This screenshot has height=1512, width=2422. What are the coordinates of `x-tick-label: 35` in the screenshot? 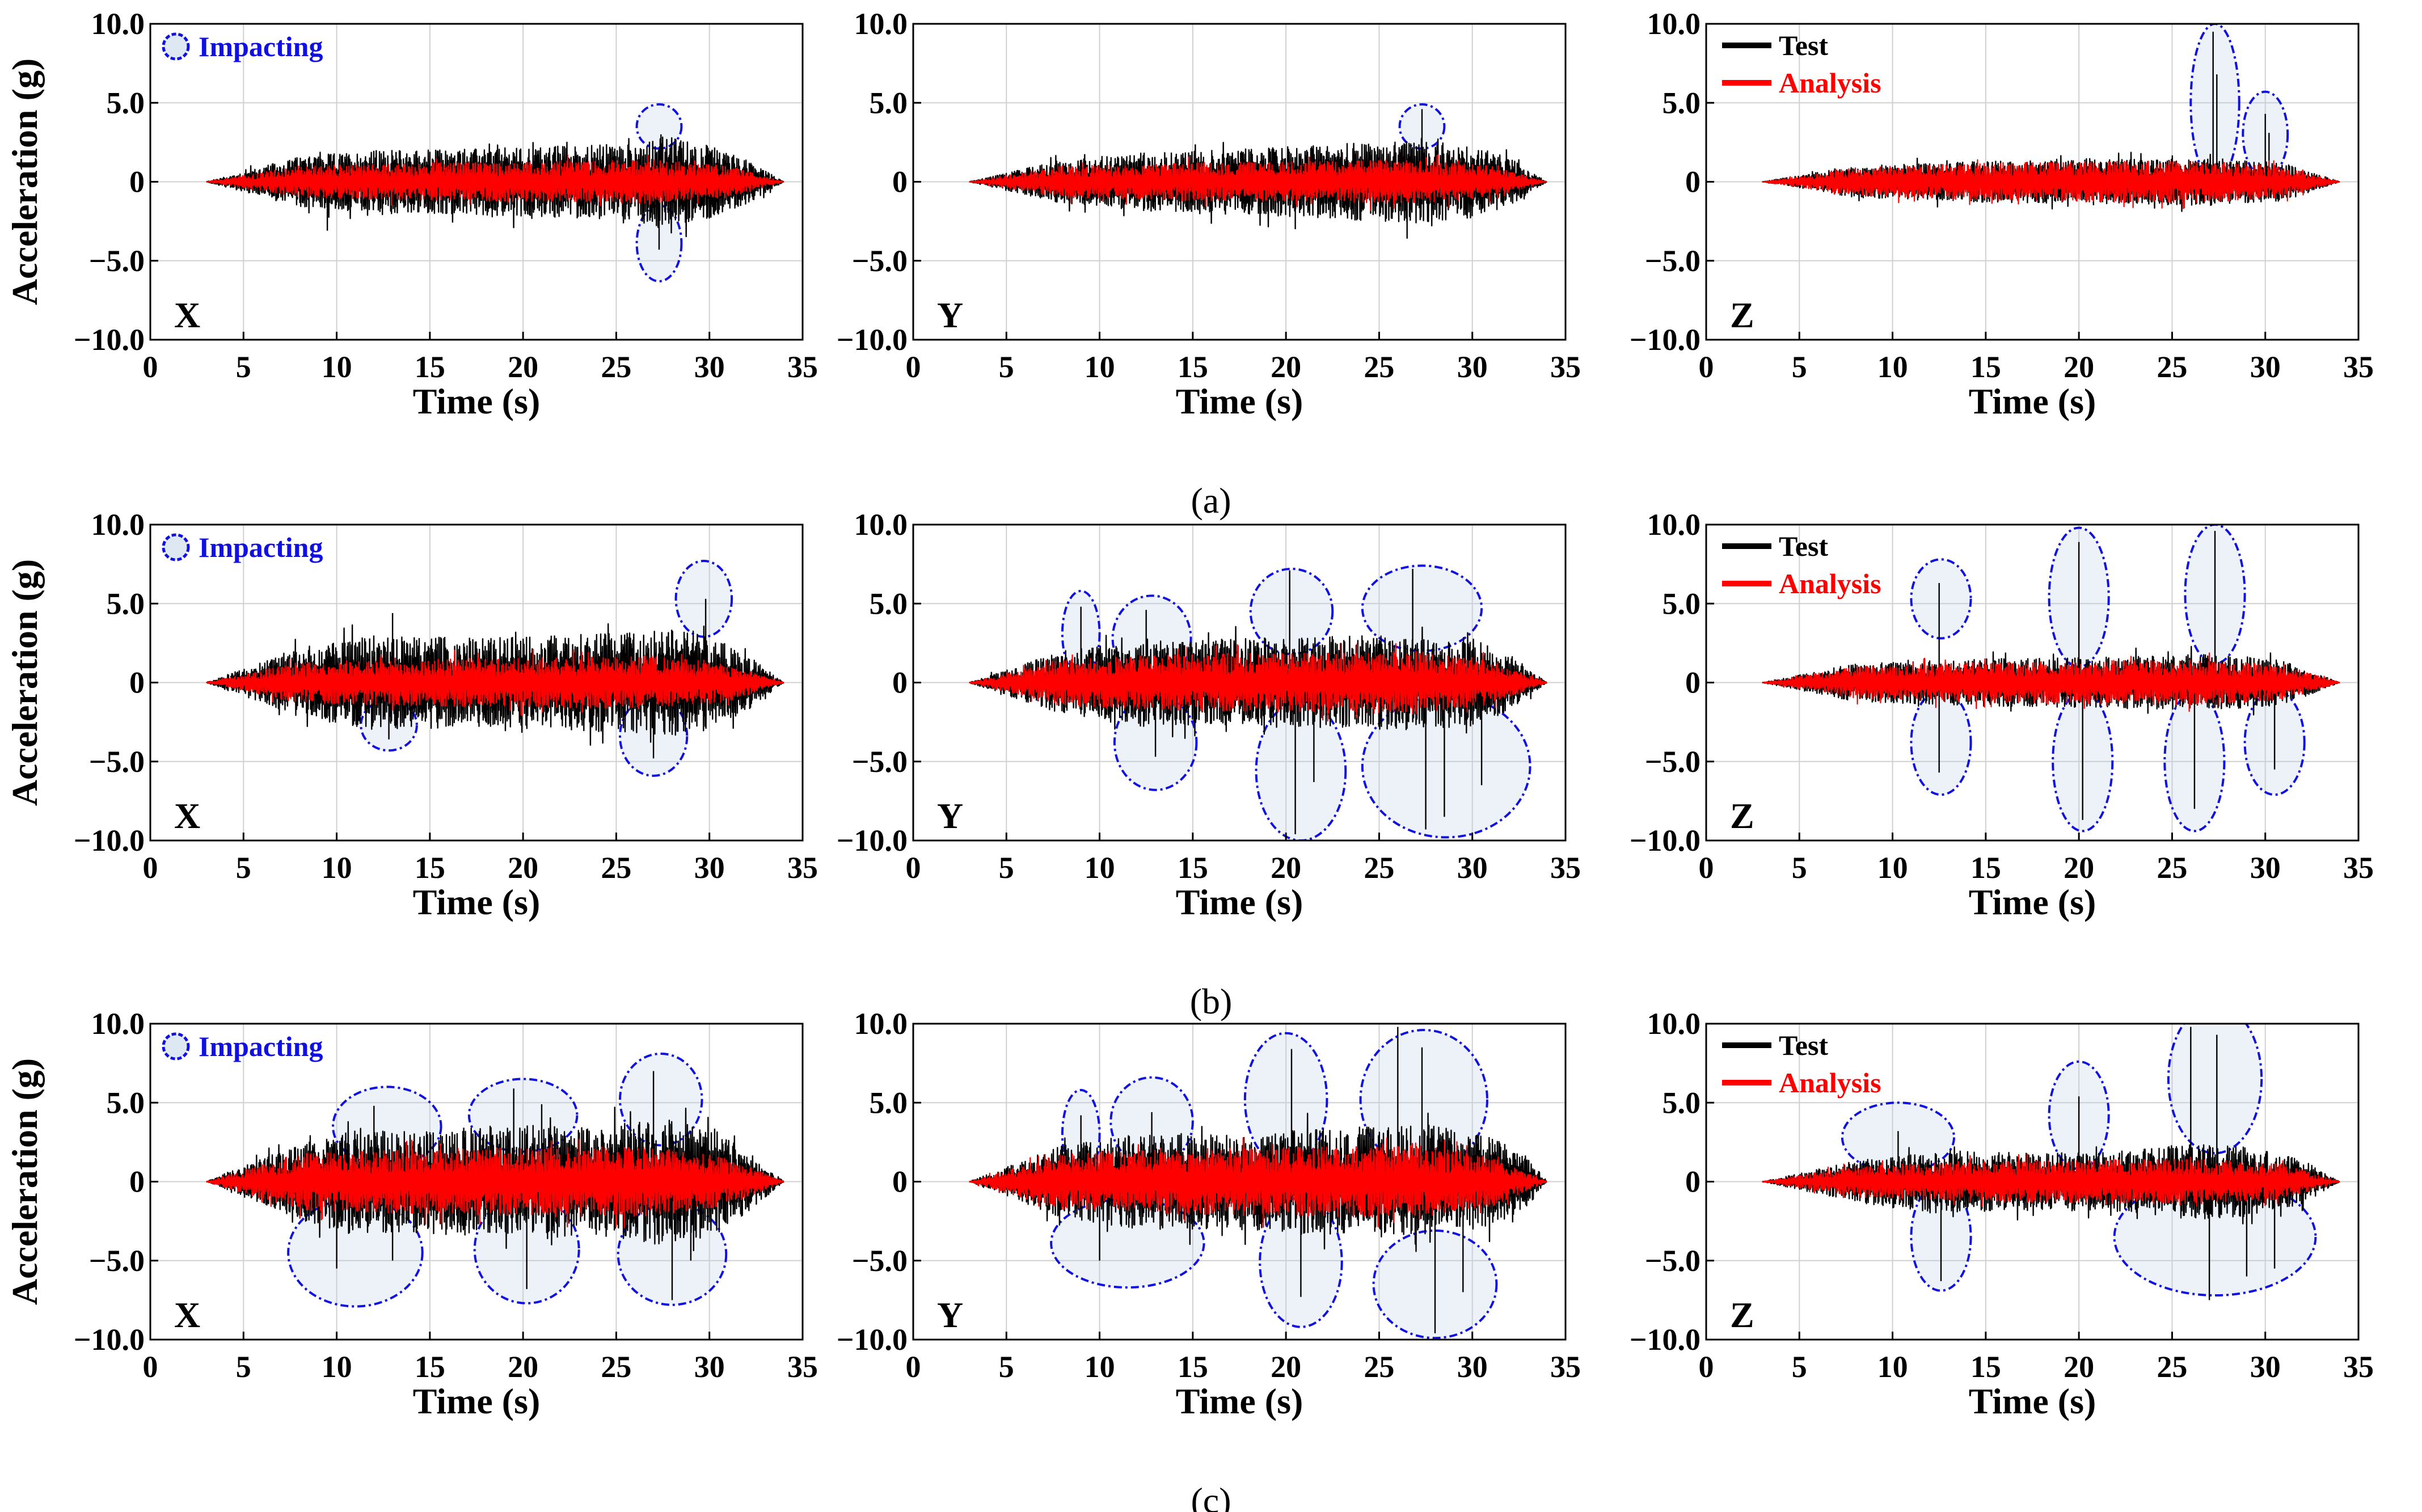 It's located at (803, 1367).